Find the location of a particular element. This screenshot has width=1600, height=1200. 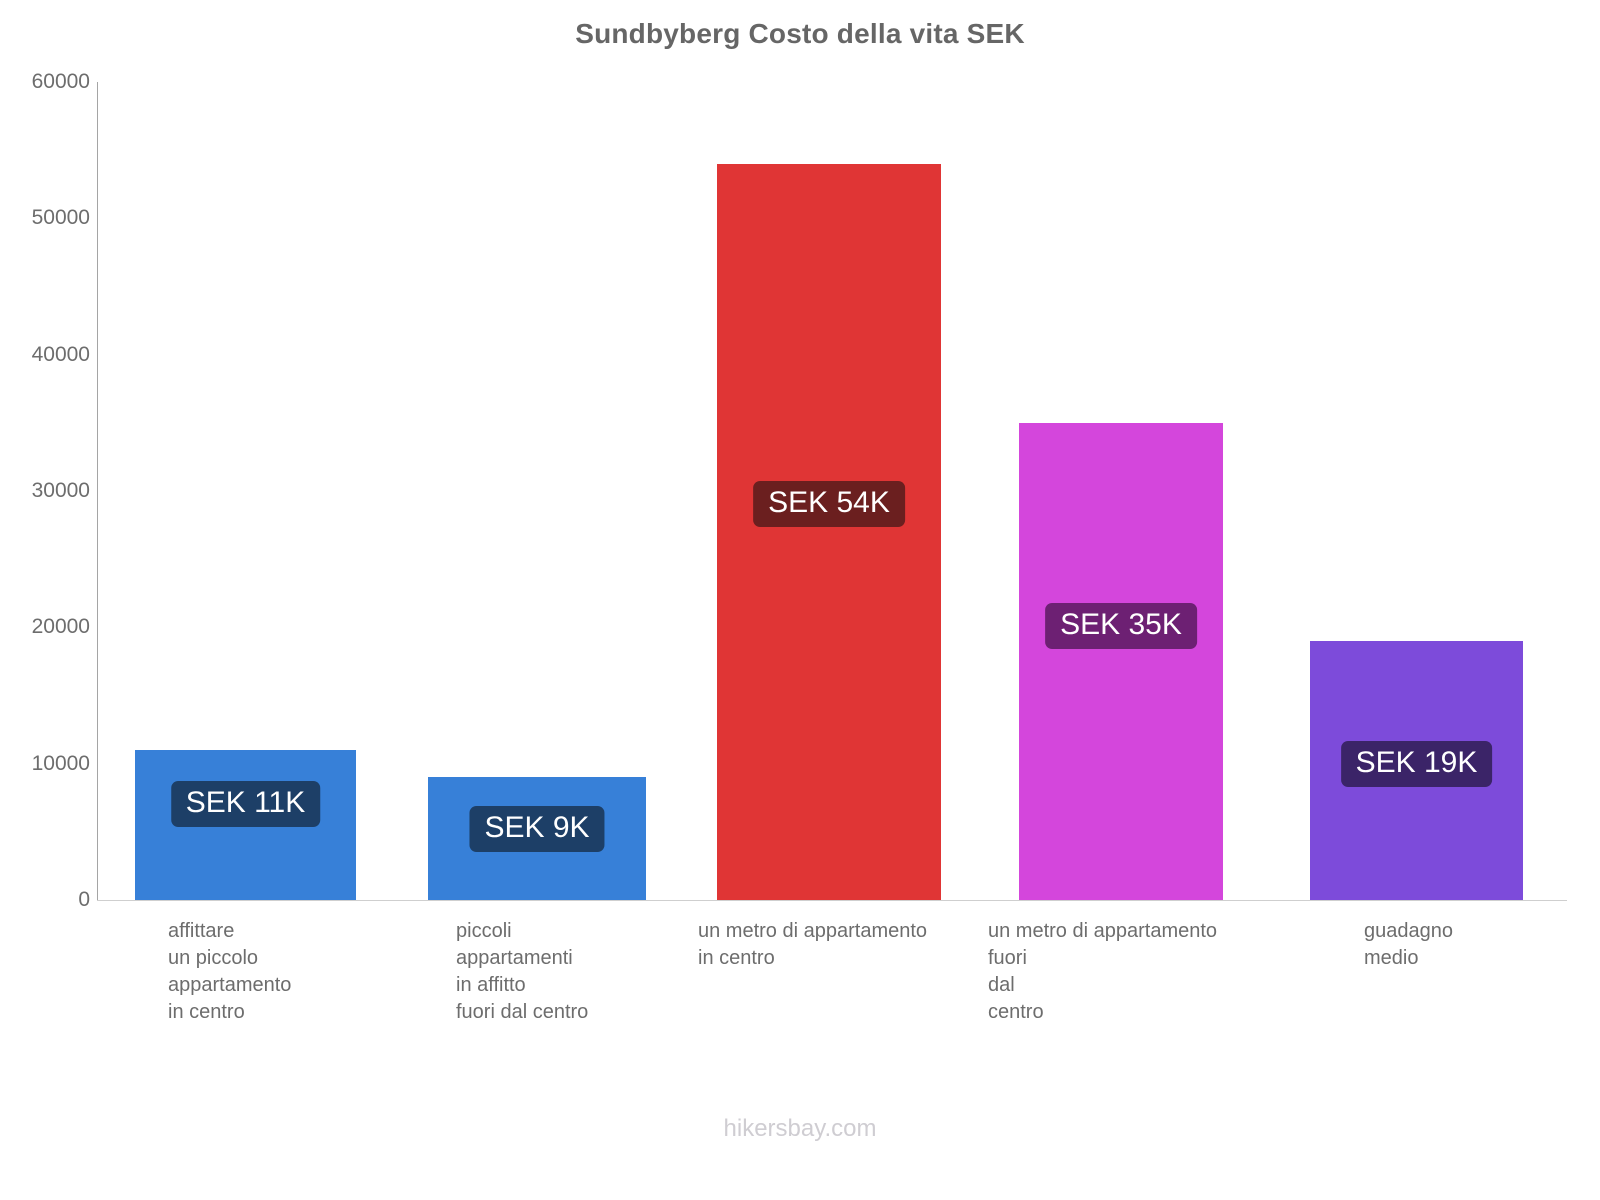

x-axis-category-label-line: un piccolo is located at coordinates (213, 958).